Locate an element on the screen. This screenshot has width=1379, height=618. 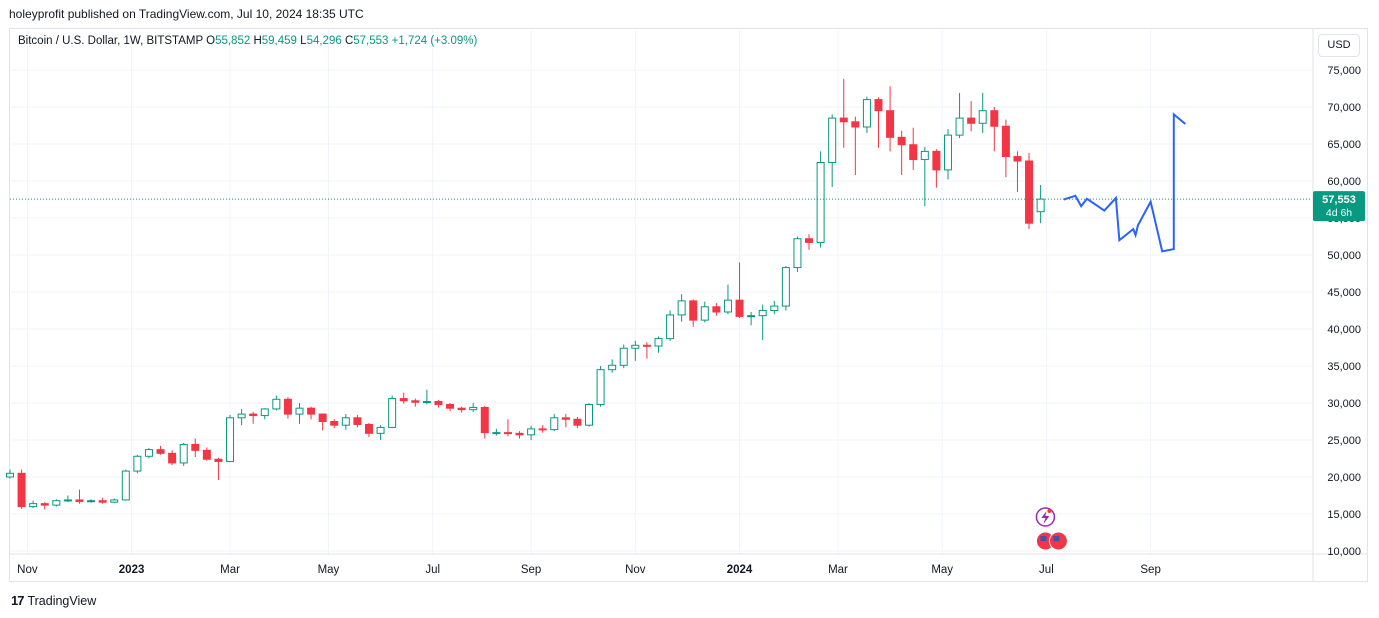
y-tick-label: 30,000 is located at coordinates (1344, 404).